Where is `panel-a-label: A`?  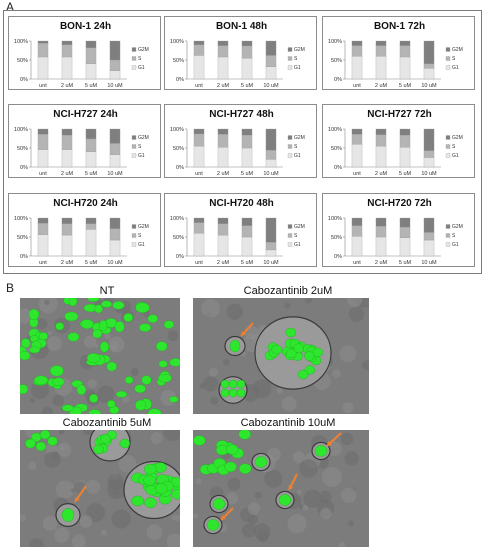
panel-a-label: A is located at coordinates (10, 7).